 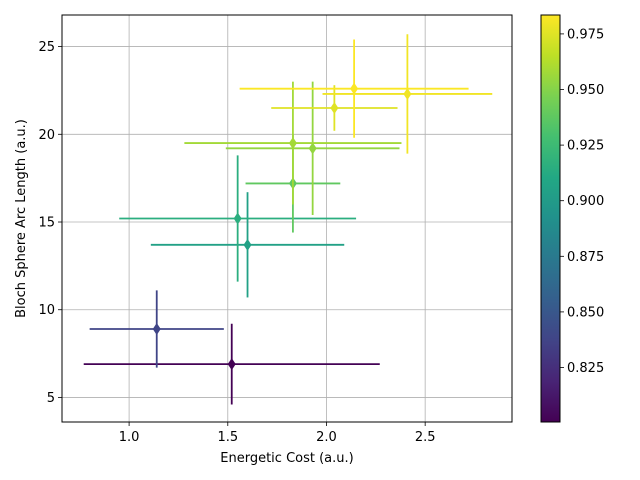 What do you see at coordinates (585, 90) in the screenshot?
I see `colorbar-tick-label: 0.950` at bounding box center [585, 90].